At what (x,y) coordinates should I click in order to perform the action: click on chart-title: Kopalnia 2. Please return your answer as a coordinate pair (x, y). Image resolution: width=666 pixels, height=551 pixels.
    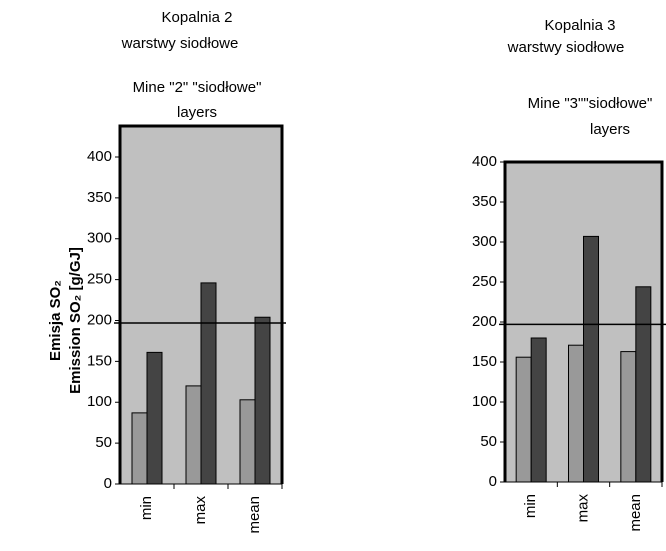
    Looking at the image, I should click on (197, 17).